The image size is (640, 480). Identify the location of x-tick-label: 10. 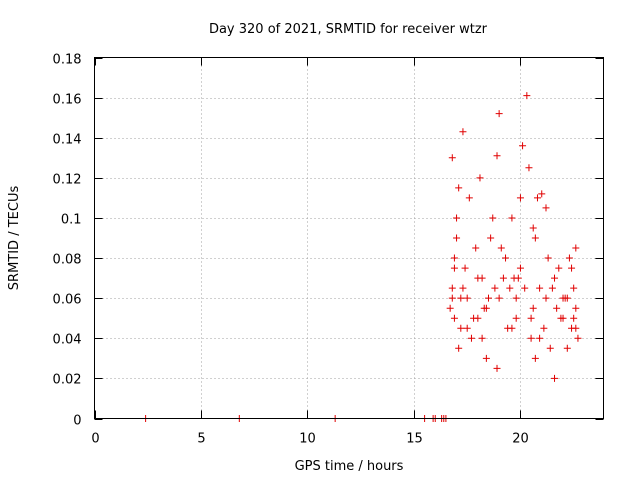
(307, 439).